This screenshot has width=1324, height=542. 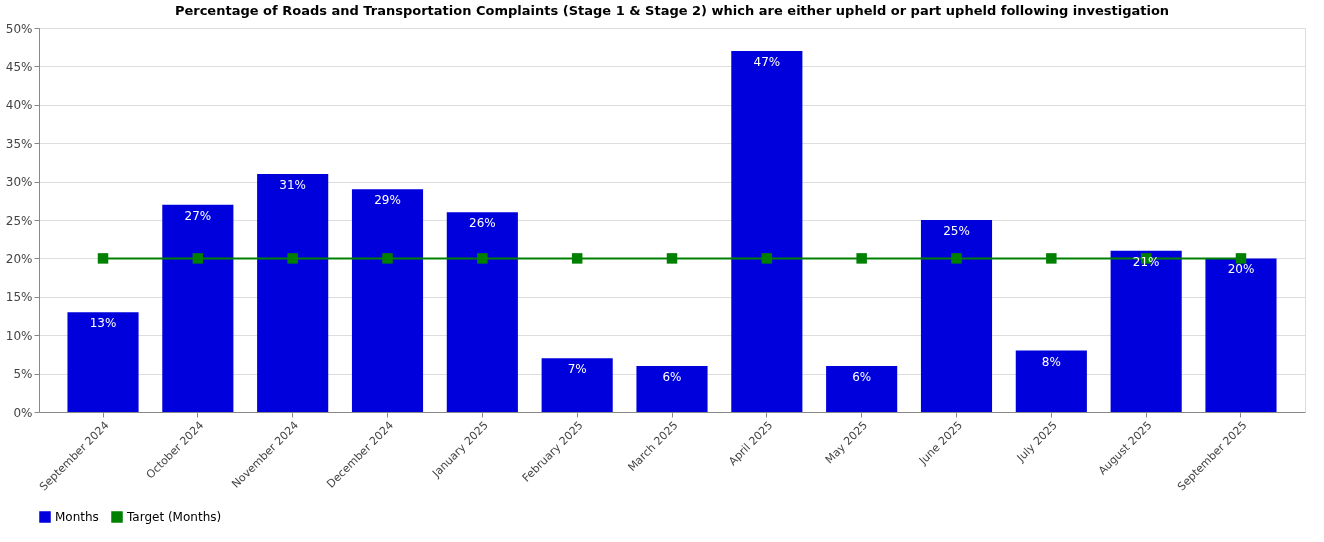 What do you see at coordinates (19, 66) in the screenshot?
I see `y-tick-label: 45%` at bounding box center [19, 66].